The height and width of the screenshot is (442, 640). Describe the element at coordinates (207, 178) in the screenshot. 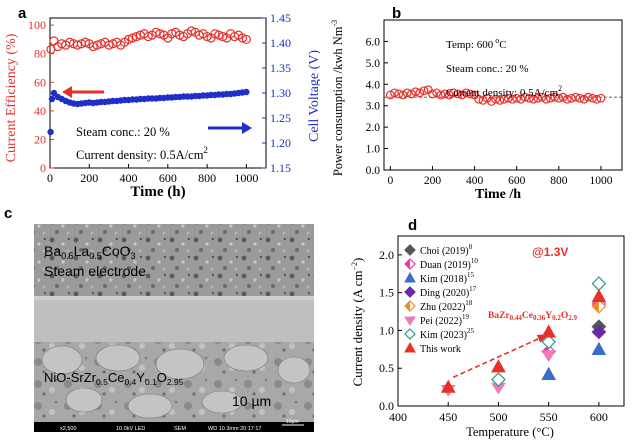

I see `x-tick-label-4: 800` at that location.